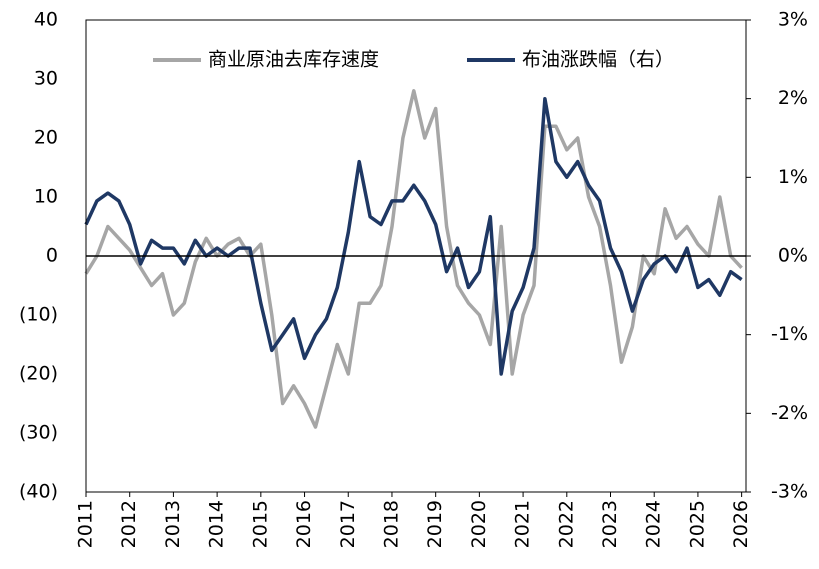 The width and height of the screenshot is (819, 569). I want to click on y-tick-label: 30, so click(46, 79).